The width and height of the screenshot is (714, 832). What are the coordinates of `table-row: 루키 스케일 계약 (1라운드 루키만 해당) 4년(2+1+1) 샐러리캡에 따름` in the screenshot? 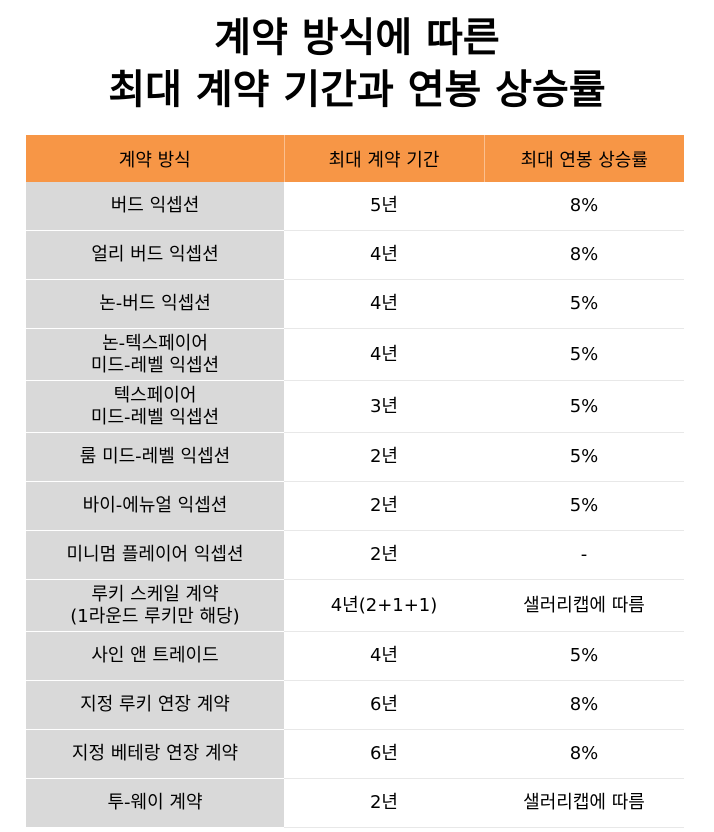 It's located at (355, 605).